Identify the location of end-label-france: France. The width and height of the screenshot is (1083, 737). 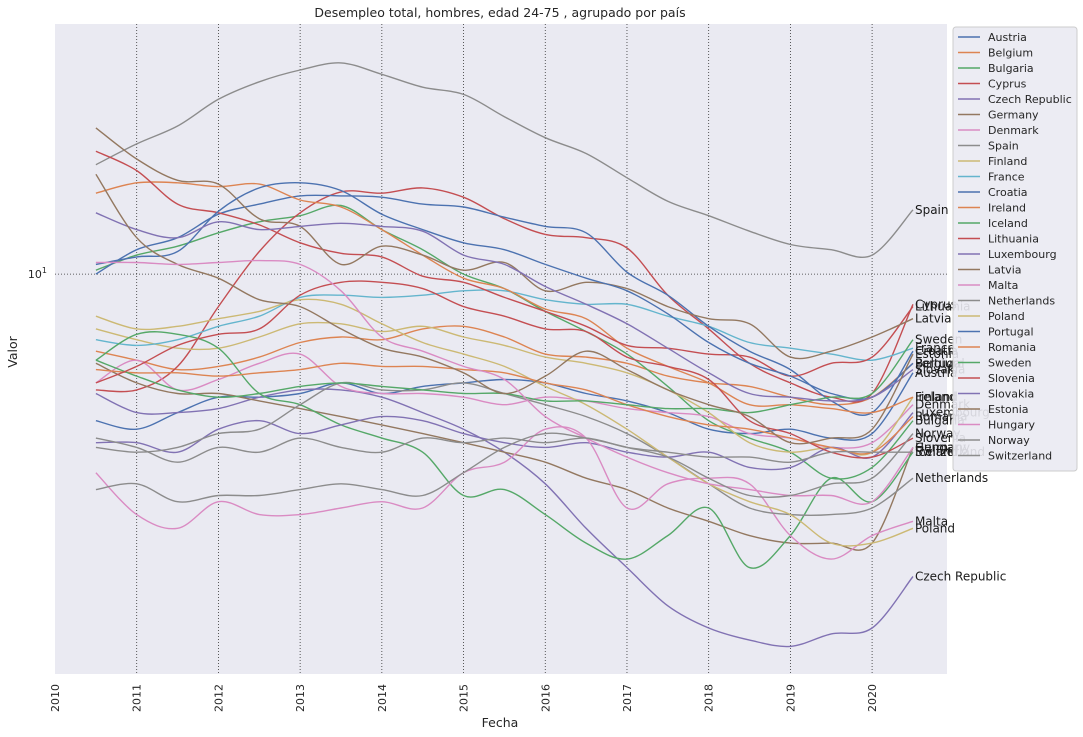
(935, 348).